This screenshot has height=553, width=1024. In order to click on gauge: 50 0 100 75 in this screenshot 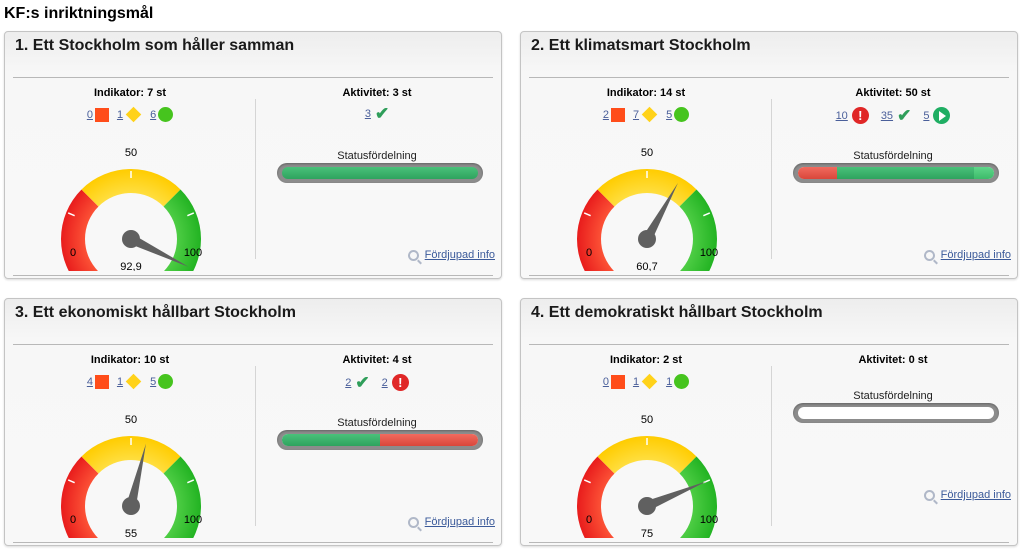, I will do `click(647, 476)`.